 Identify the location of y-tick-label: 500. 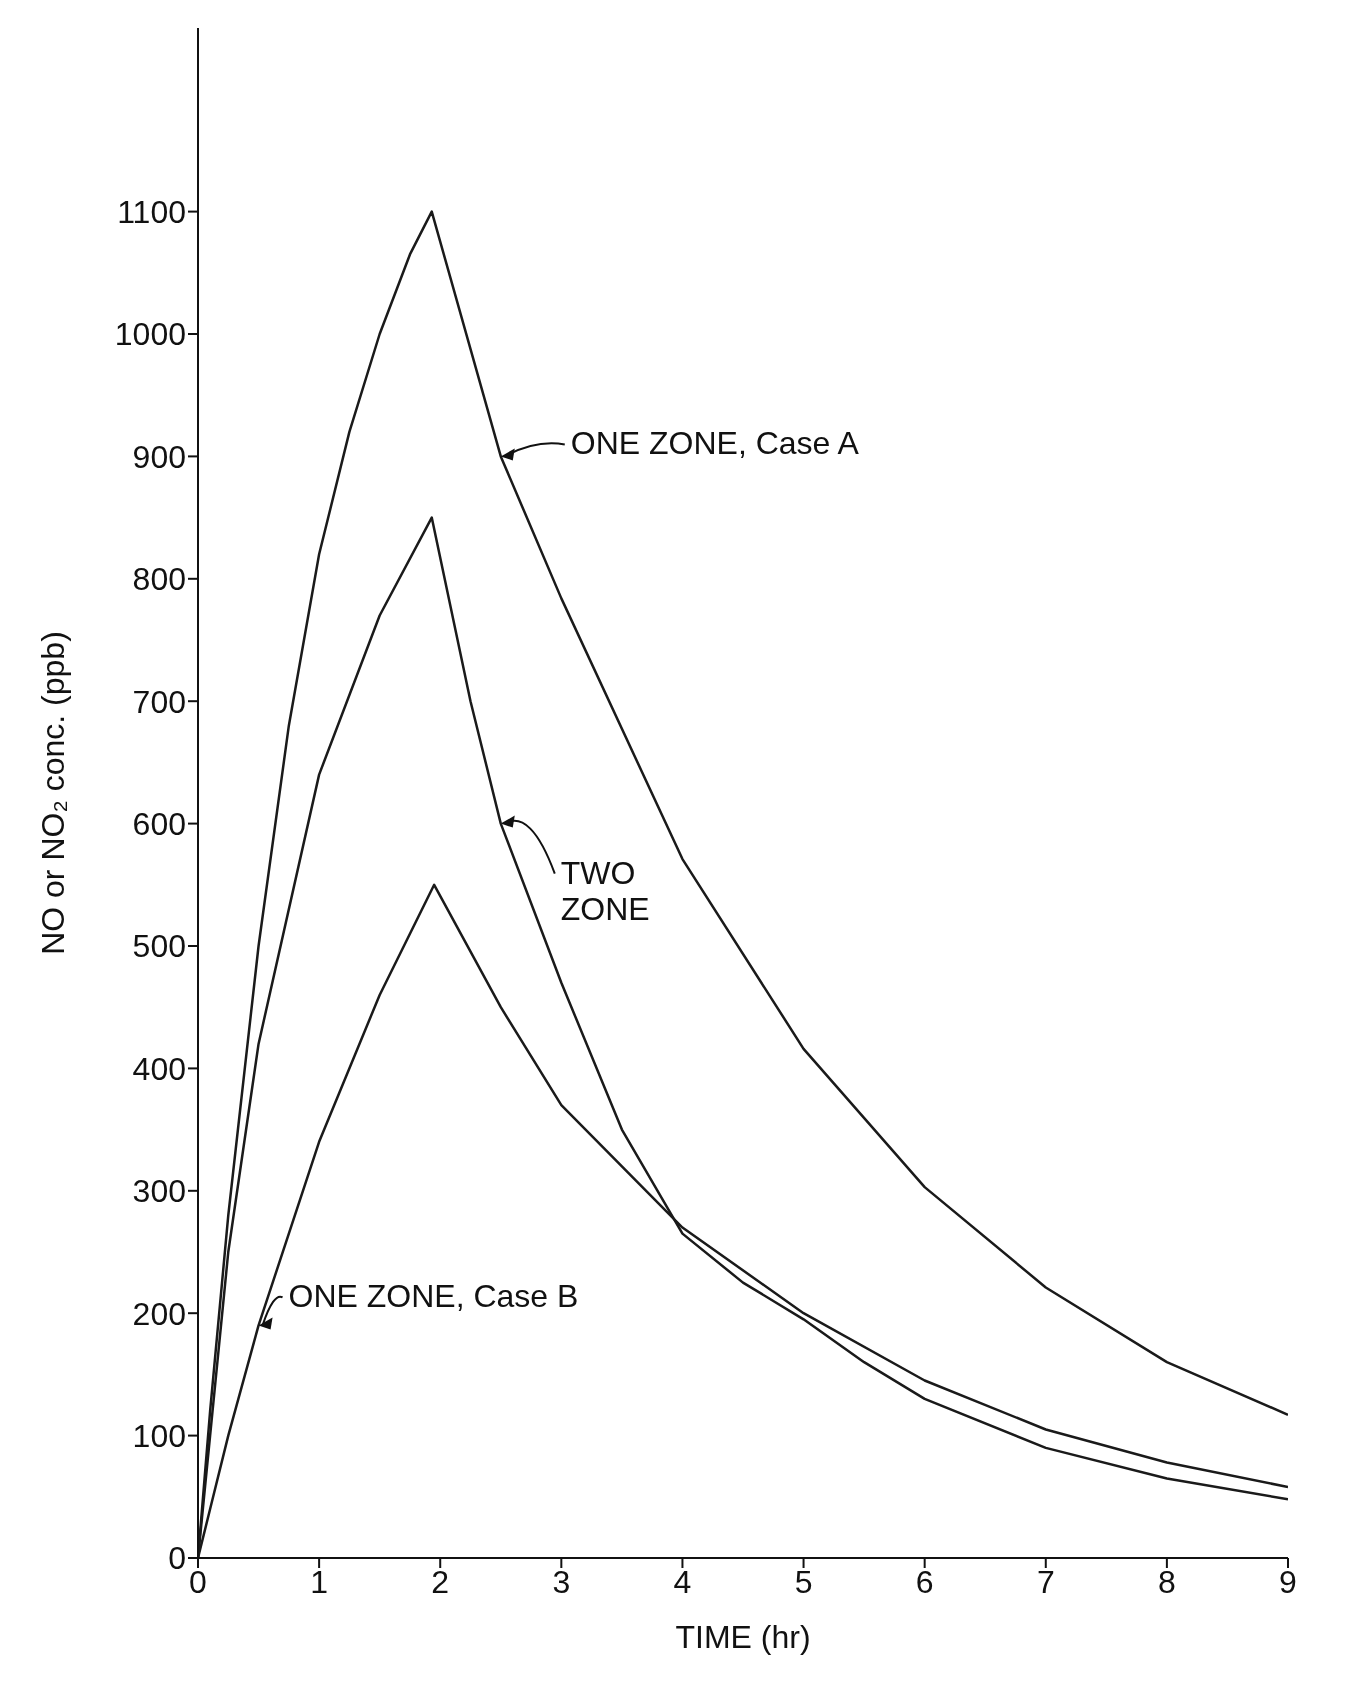
(159, 946).